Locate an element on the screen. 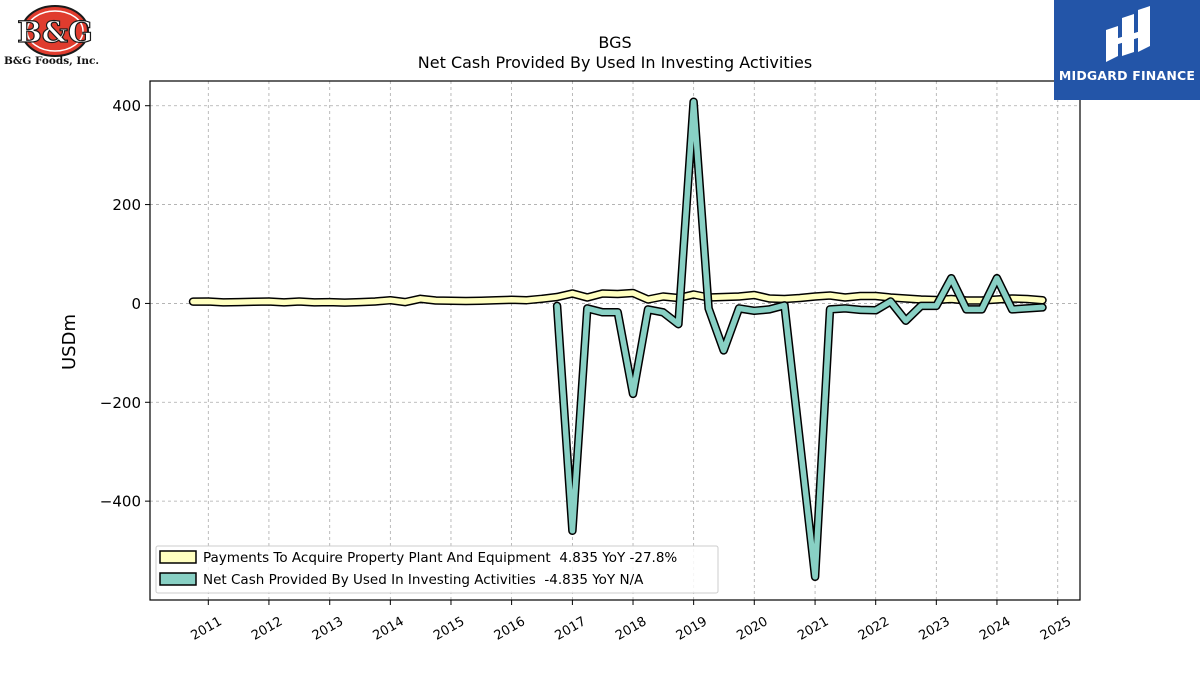 The height and width of the screenshot is (675, 1200). bg-foods-logo-icon: B&G is located at coordinates (55, 31).